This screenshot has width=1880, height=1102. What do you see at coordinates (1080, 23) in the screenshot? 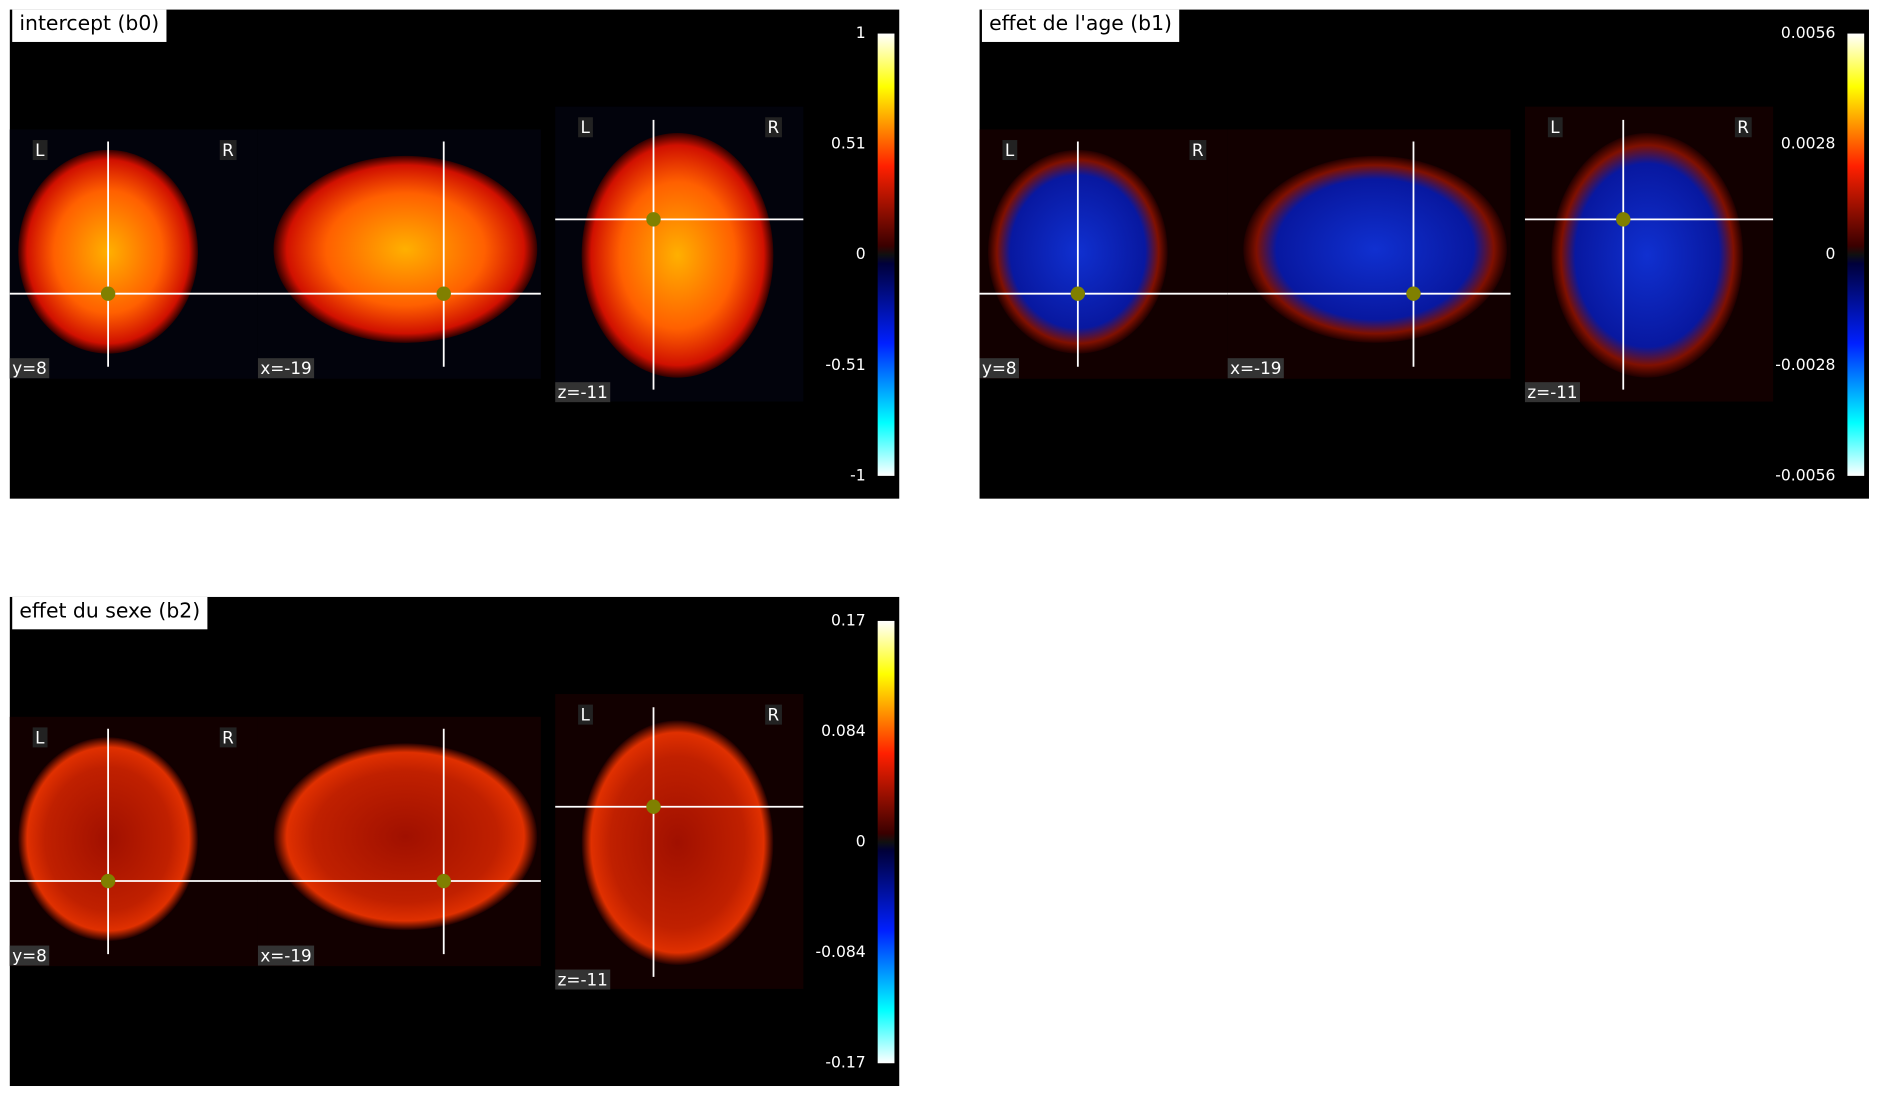
I see `panel-title: effet de l'age (b1)` at bounding box center [1080, 23].